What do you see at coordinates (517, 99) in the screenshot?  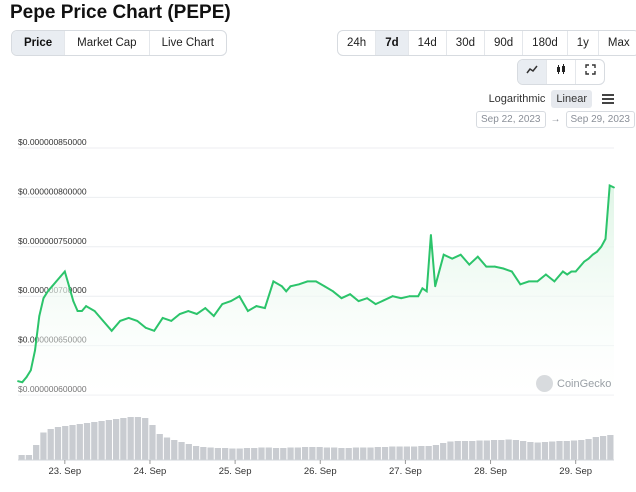 I see `logarithmic-option: Logarithmic` at bounding box center [517, 99].